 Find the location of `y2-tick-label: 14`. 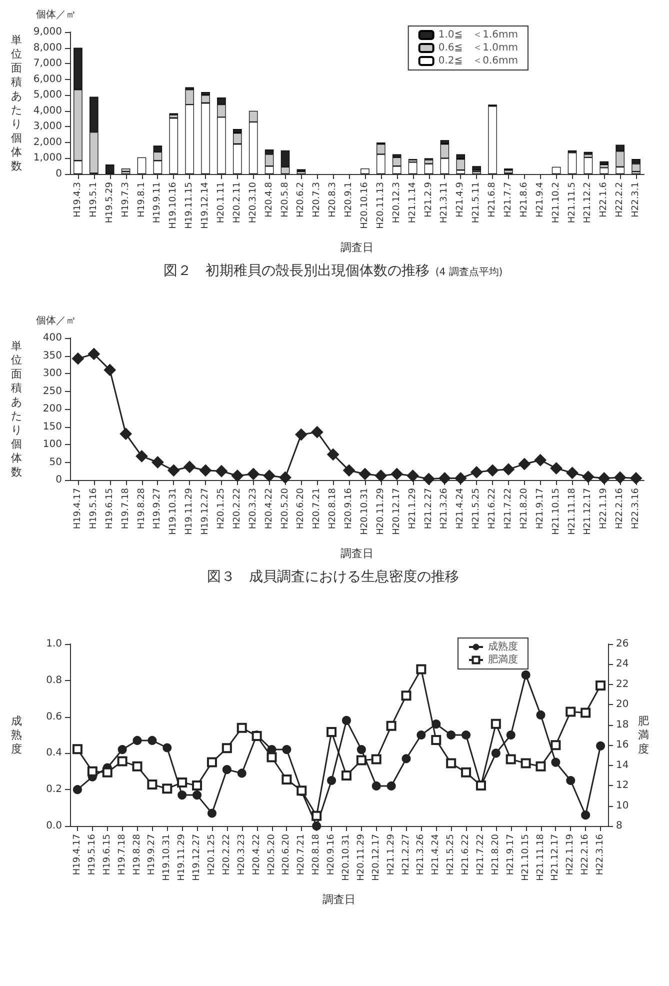

y2-tick-label: 14 is located at coordinates (622, 765).